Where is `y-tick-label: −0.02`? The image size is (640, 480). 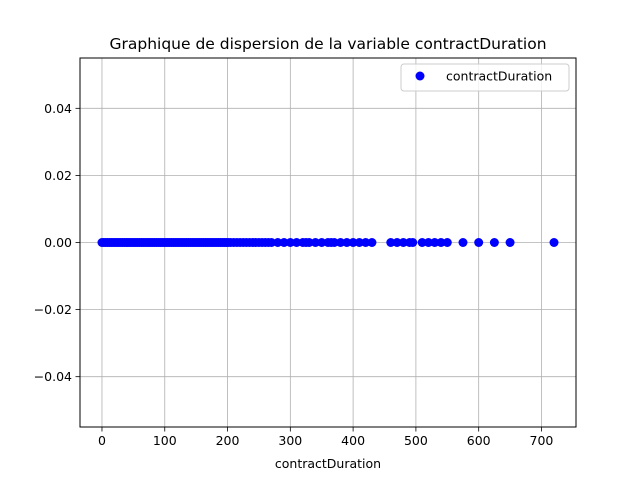 y-tick-label: −0.02 is located at coordinates (53, 309).